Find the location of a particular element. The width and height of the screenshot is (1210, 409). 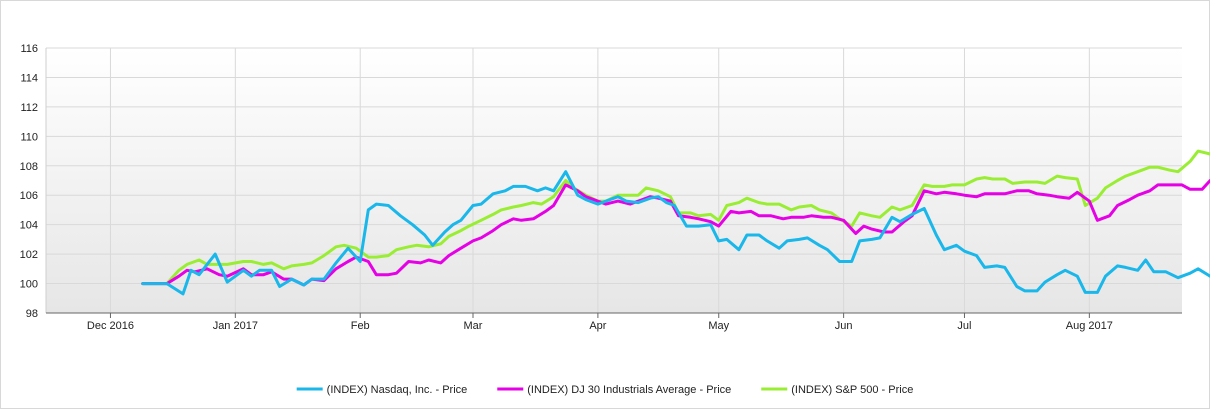

x-tick-label: Apr is located at coordinates (597, 326).